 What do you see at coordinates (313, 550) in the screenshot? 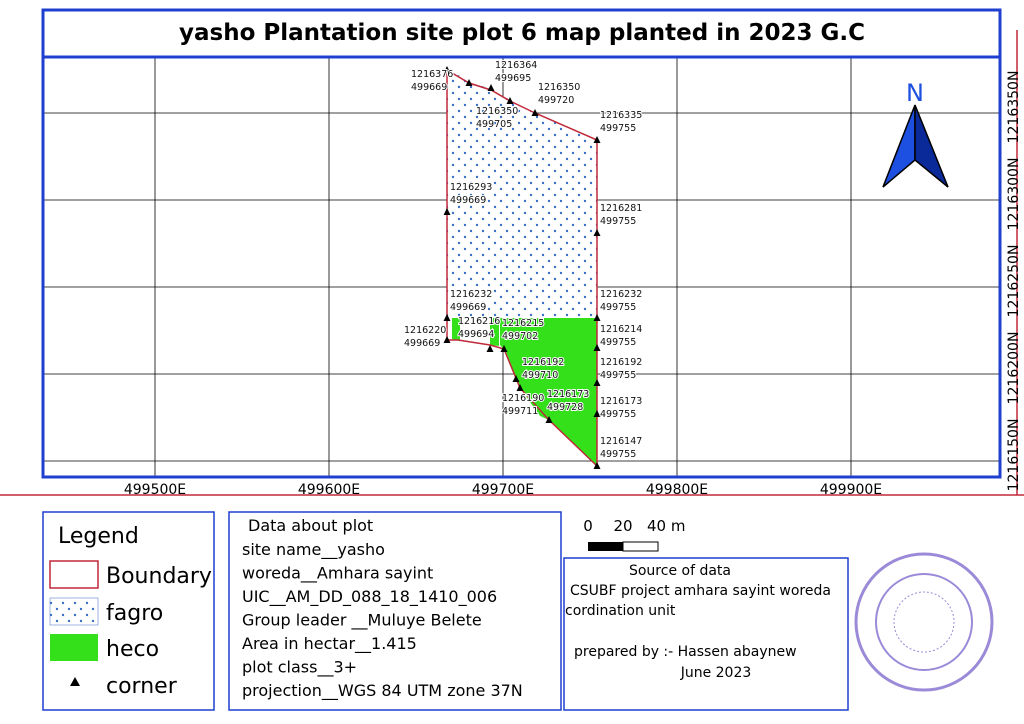
I see `plot-data-line: site name__yasho` at bounding box center [313, 550].